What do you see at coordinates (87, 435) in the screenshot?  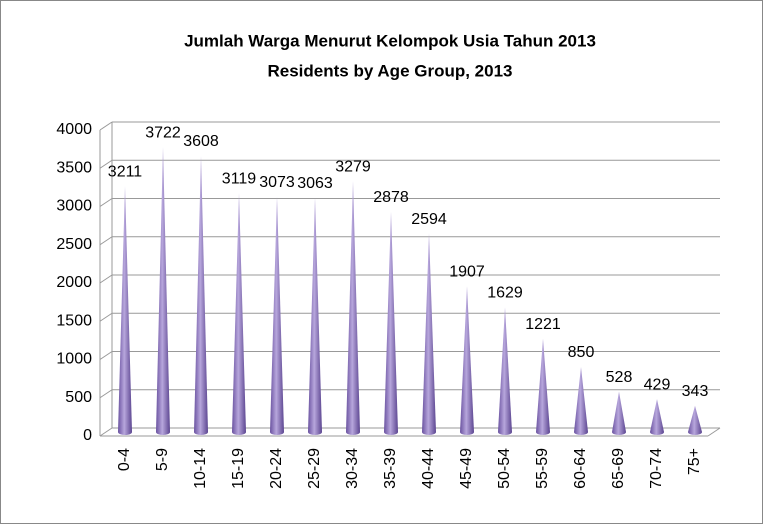 I see `y-tick-label: 0` at bounding box center [87, 435].